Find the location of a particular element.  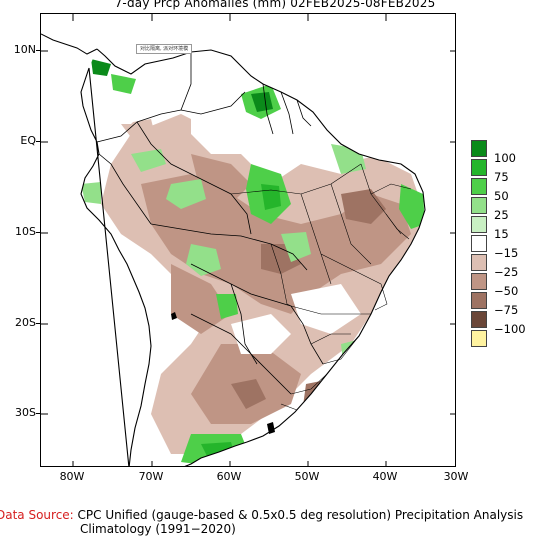

lon-label-40w: 40W is located at coordinates (385, 476).